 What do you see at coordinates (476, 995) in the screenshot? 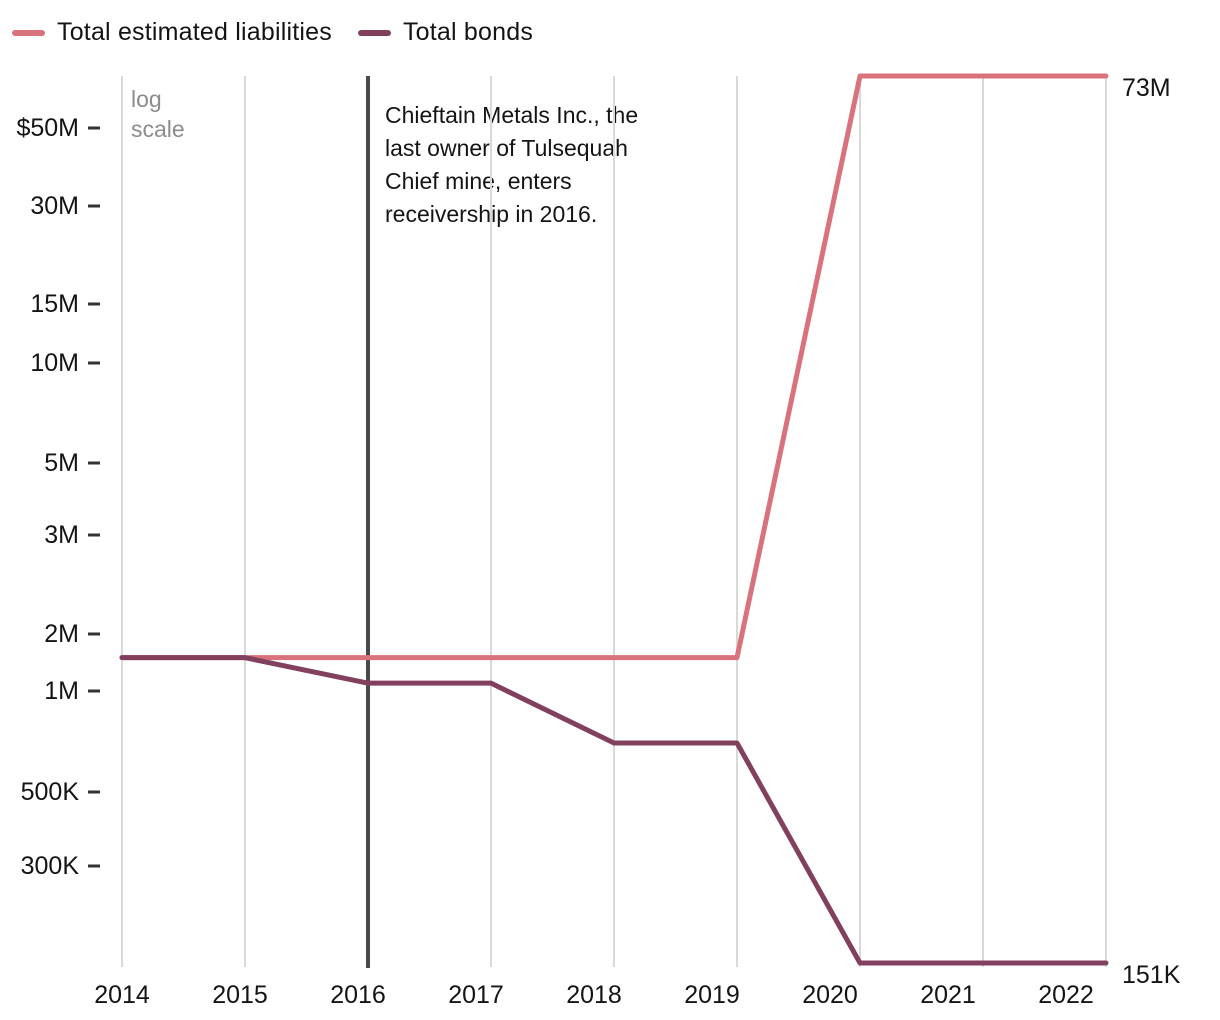
I see `x-tick-label: 2017` at bounding box center [476, 995].